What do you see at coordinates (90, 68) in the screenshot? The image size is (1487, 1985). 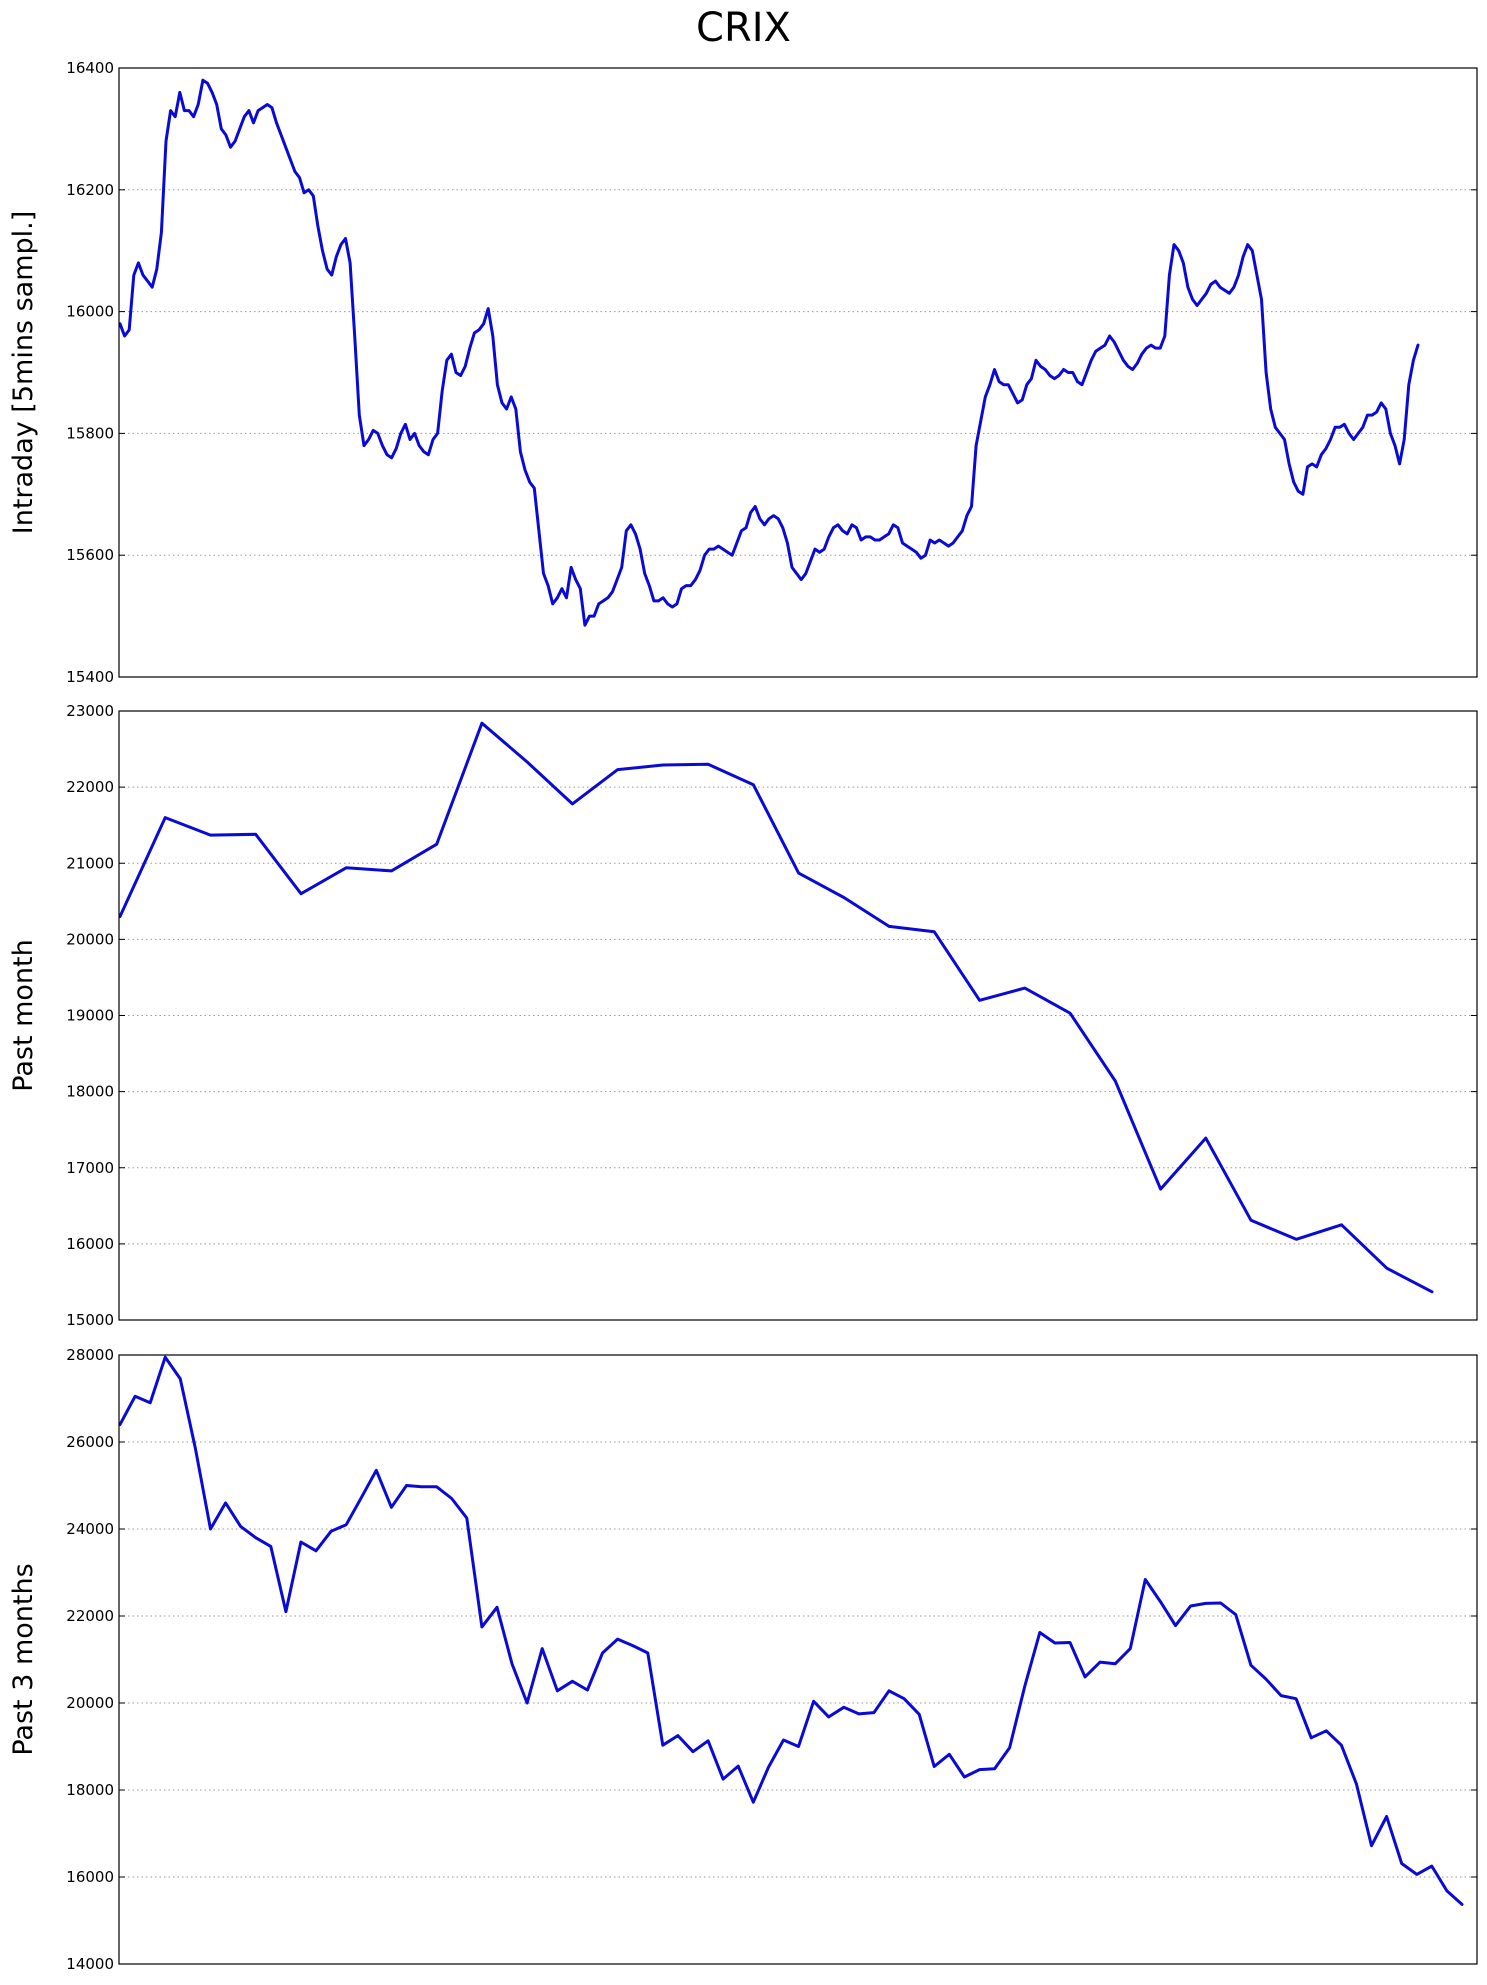 I see `y-tick-label: 16400` at bounding box center [90, 68].